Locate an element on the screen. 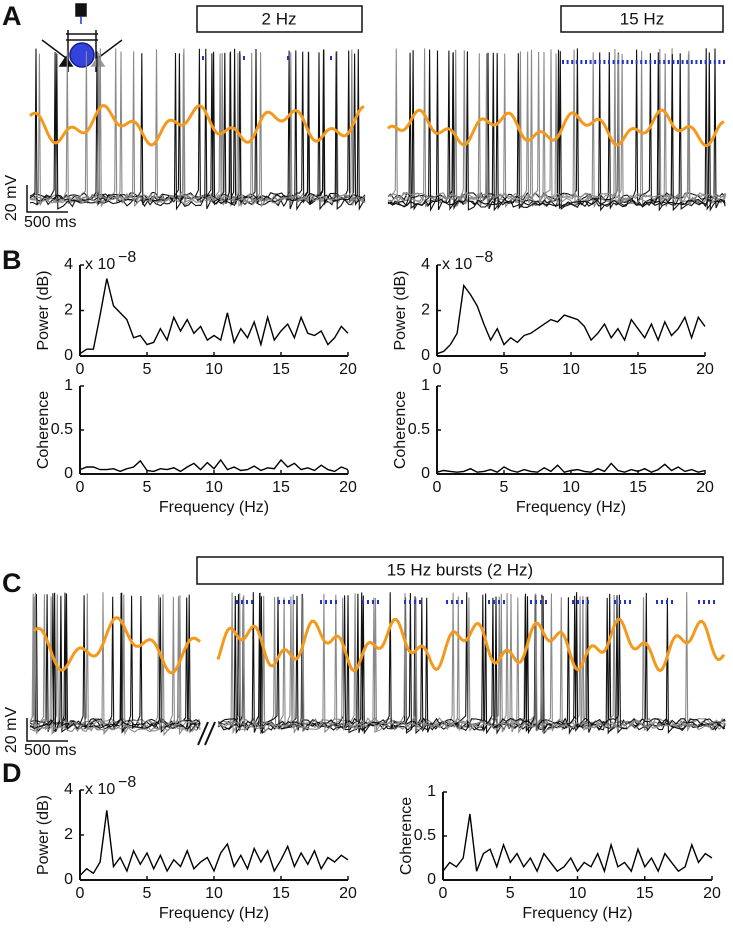 This screenshot has width=733, height=928. panel-label: B is located at coordinates (12, 260).